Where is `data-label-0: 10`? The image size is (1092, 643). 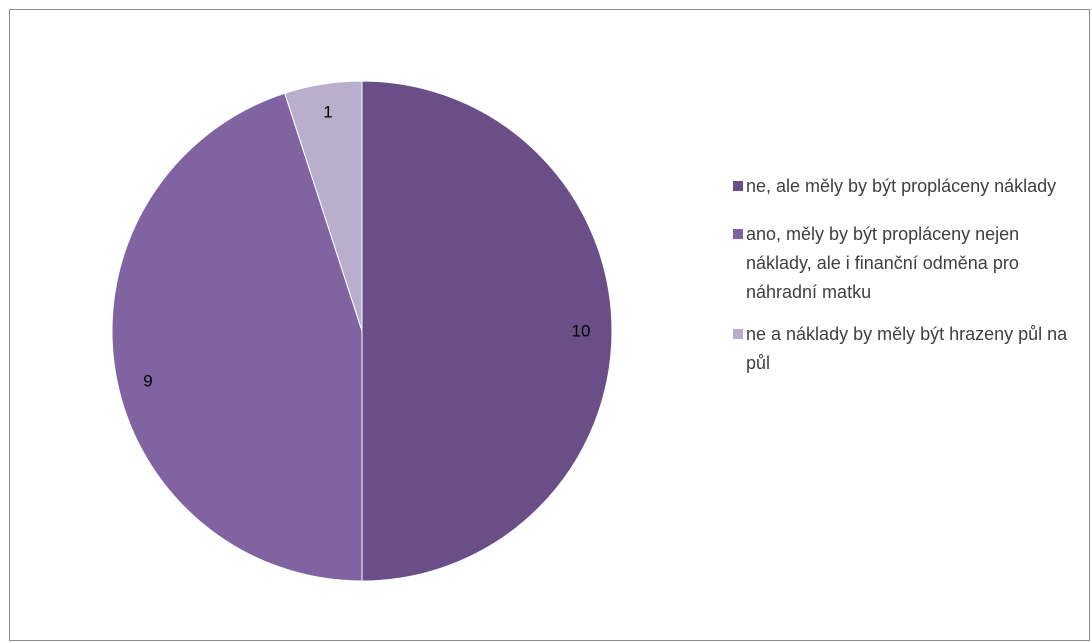
data-label-0: 10 is located at coordinates (581, 330).